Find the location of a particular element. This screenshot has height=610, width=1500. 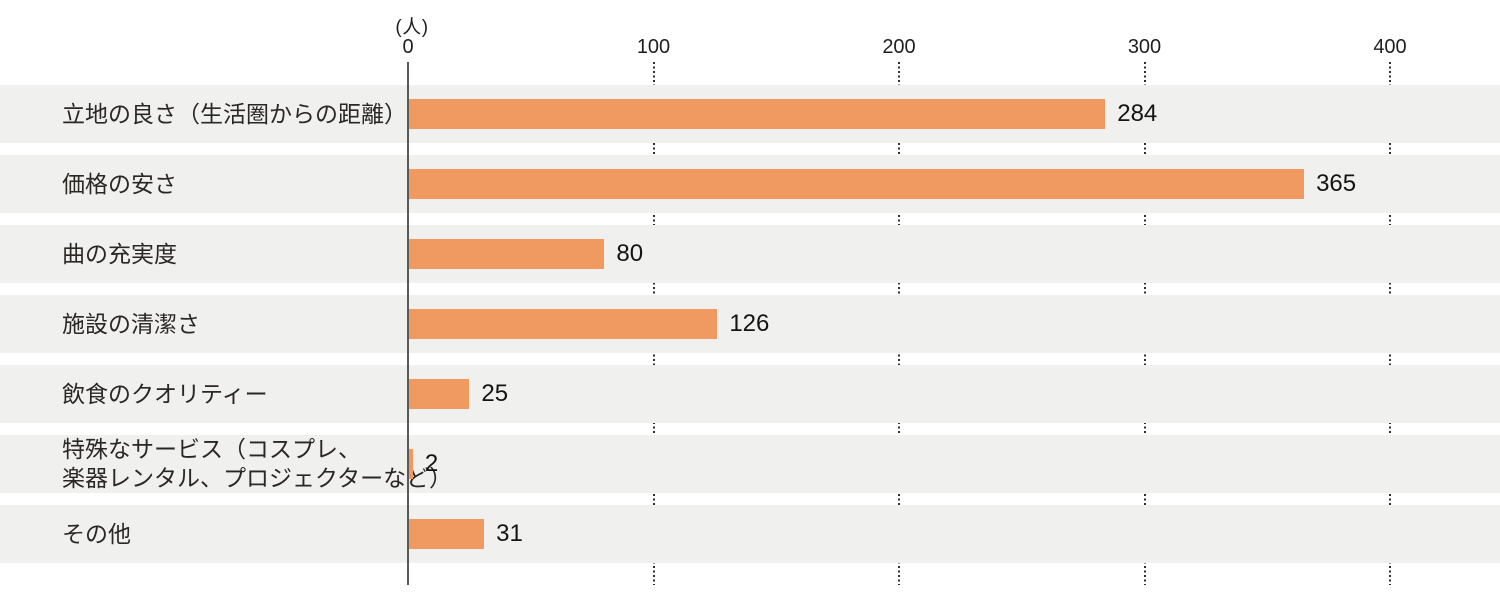

category-label: その他 is located at coordinates (96, 533).